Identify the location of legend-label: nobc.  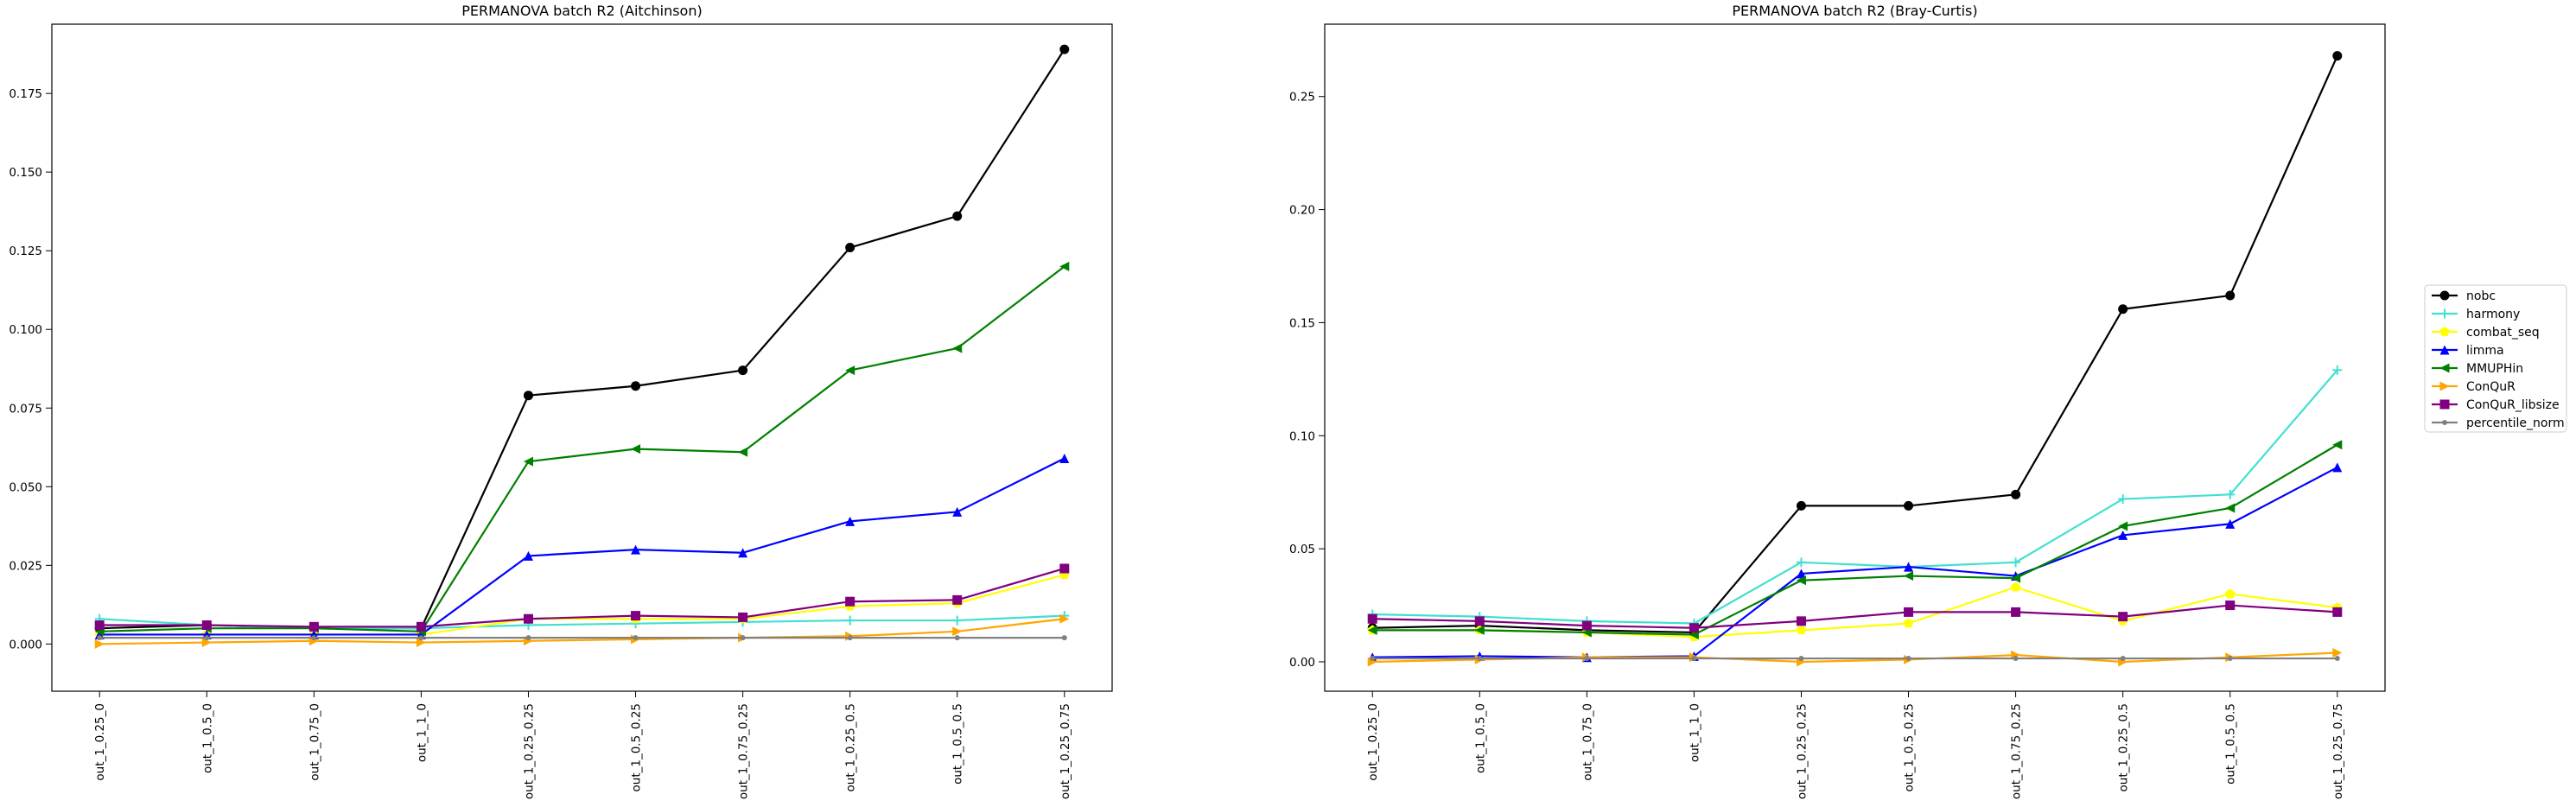
(2481, 296).